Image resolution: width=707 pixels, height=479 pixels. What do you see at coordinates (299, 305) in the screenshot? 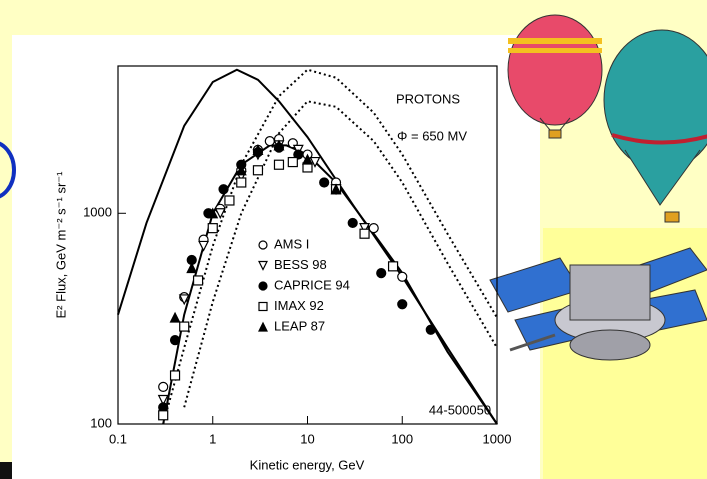
I see `legend-label: IMAX 92` at bounding box center [299, 305].